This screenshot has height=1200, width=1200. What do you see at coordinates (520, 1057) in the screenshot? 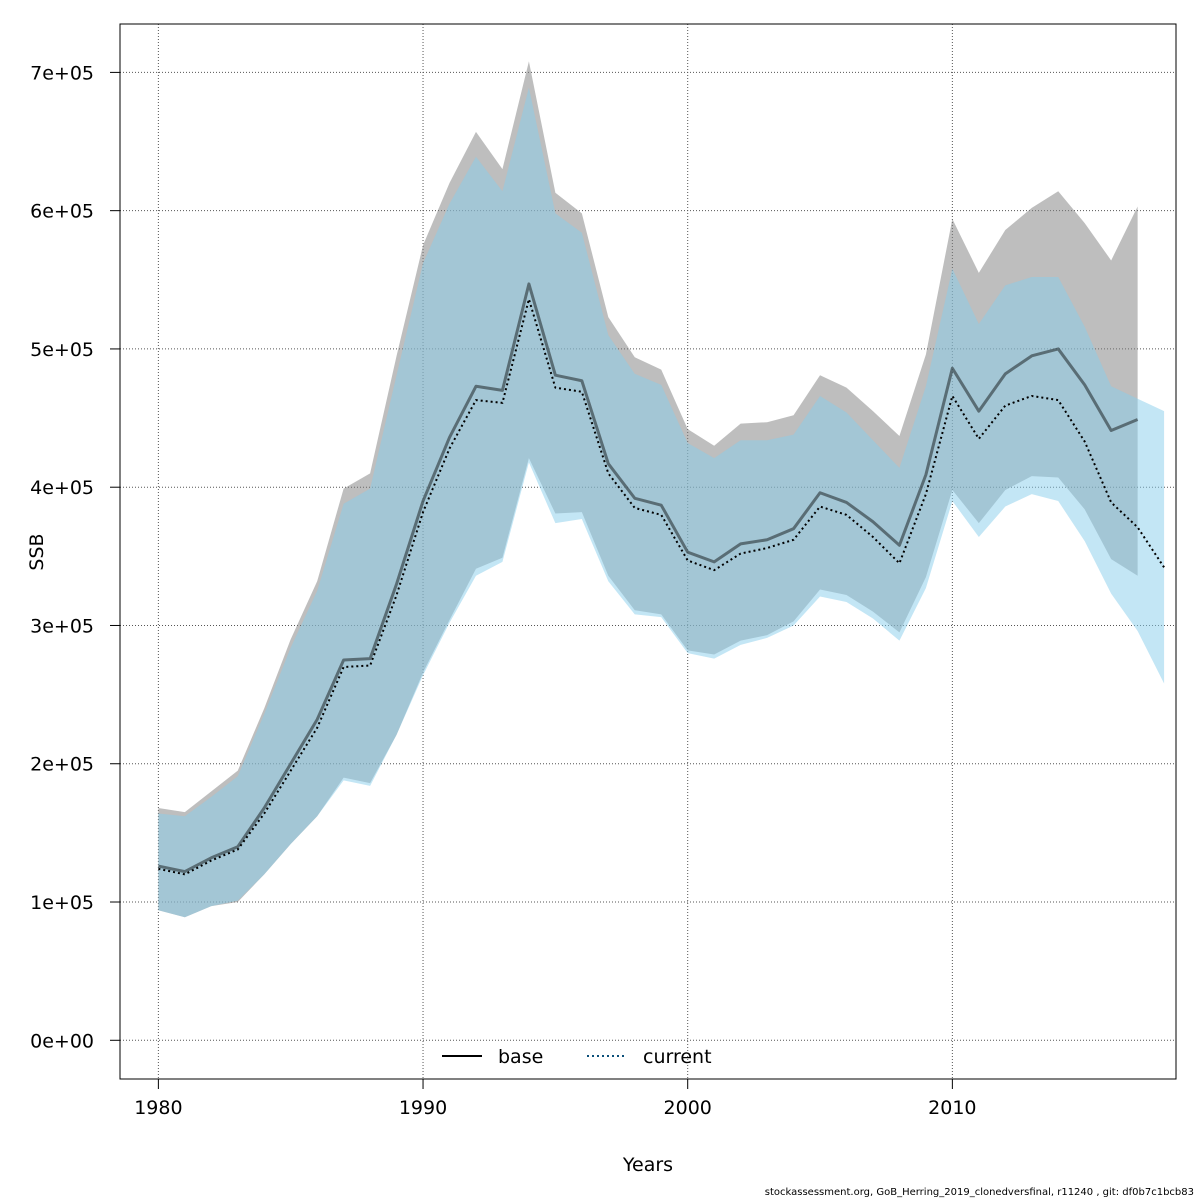
I see `legend-label-base: base` at bounding box center [520, 1057].